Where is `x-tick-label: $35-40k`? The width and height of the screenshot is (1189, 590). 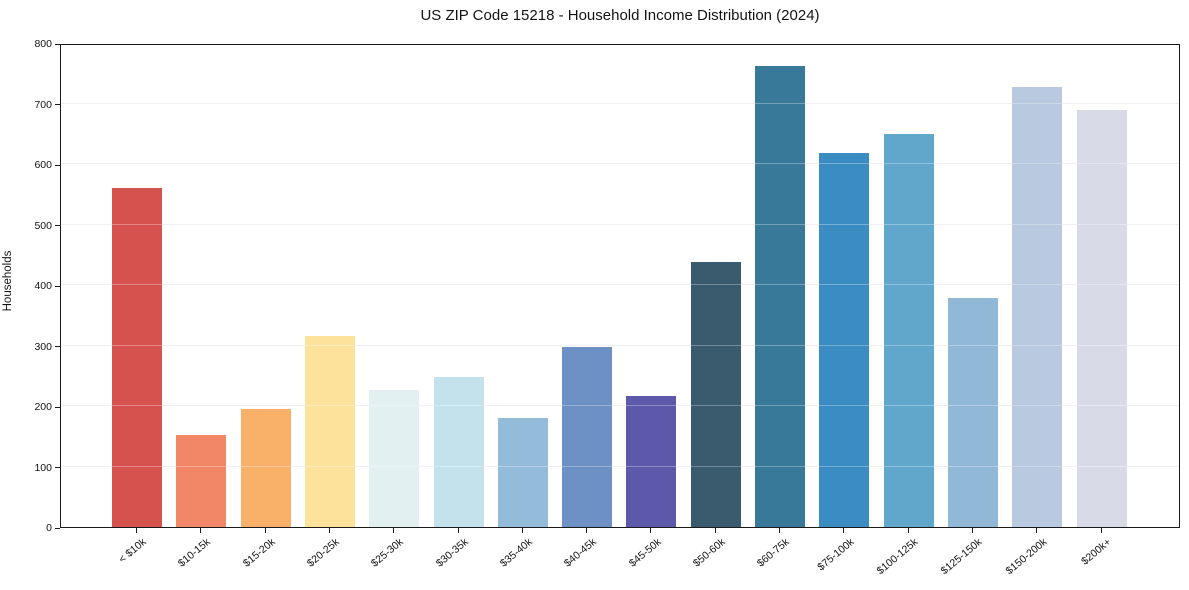
x-tick-label: $35-40k is located at coordinates (516, 553).